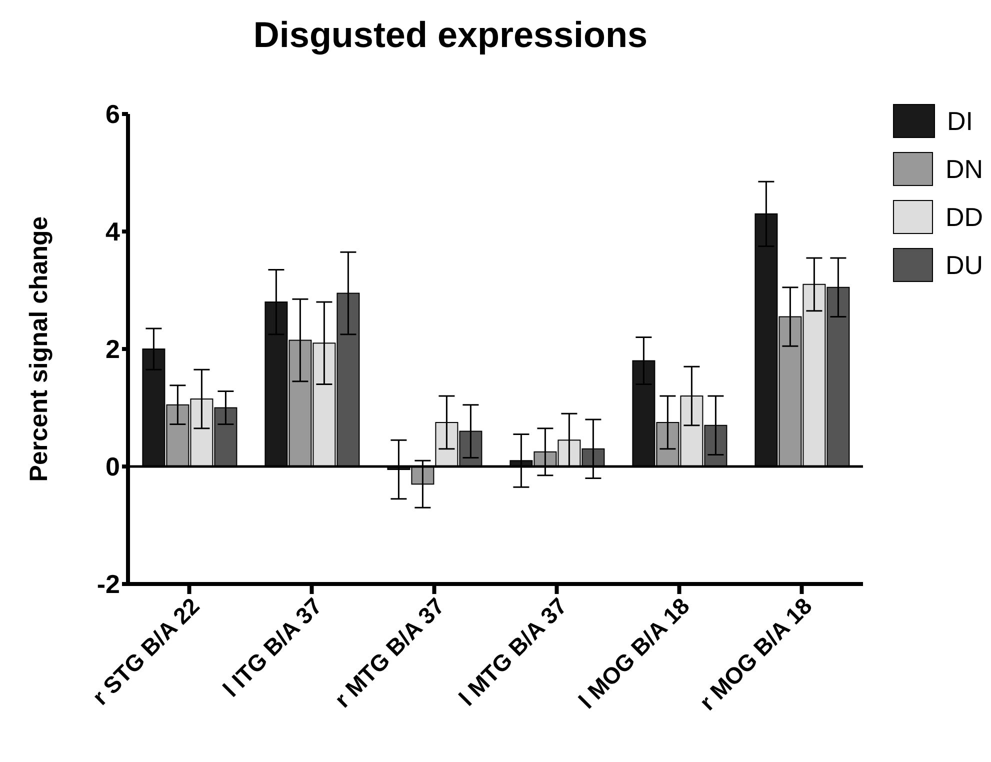 The width and height of the screenshot is (991, 762). What do you see at coordinates (38, 349) in the screenshot?
I see `y-axis-title: Percent signal change` at bounding box center [38, 349].